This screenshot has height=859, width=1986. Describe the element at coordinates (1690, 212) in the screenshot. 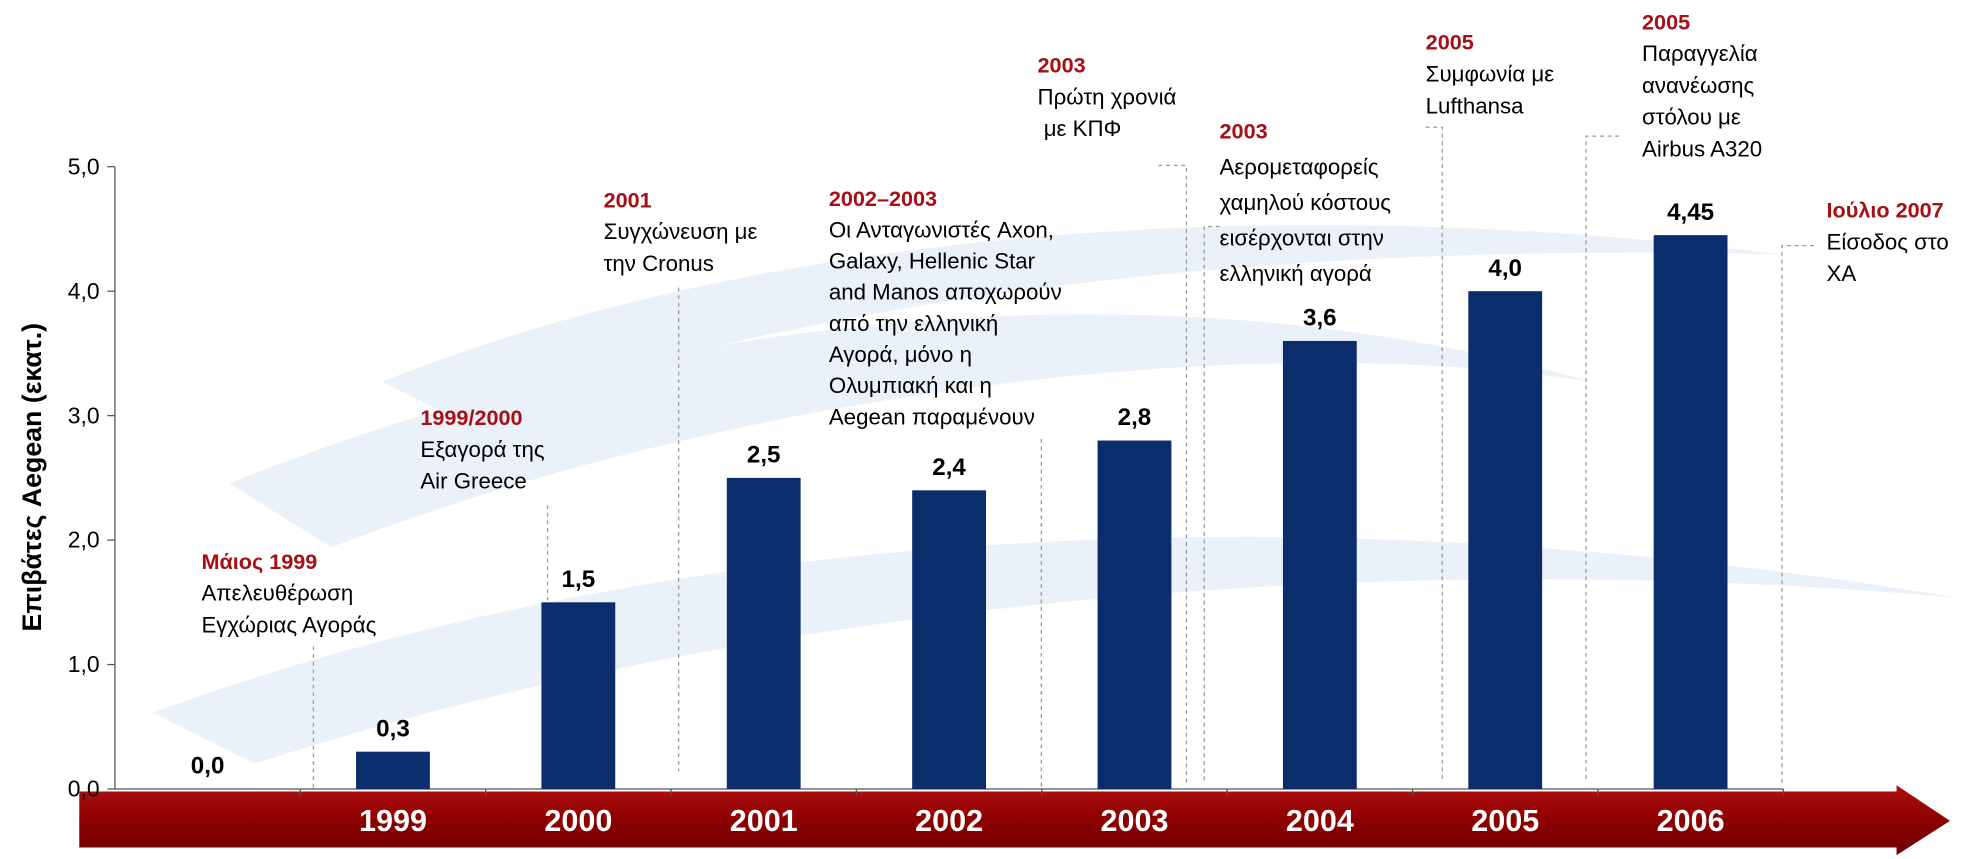

I see `value-label: 4,45` at that location.